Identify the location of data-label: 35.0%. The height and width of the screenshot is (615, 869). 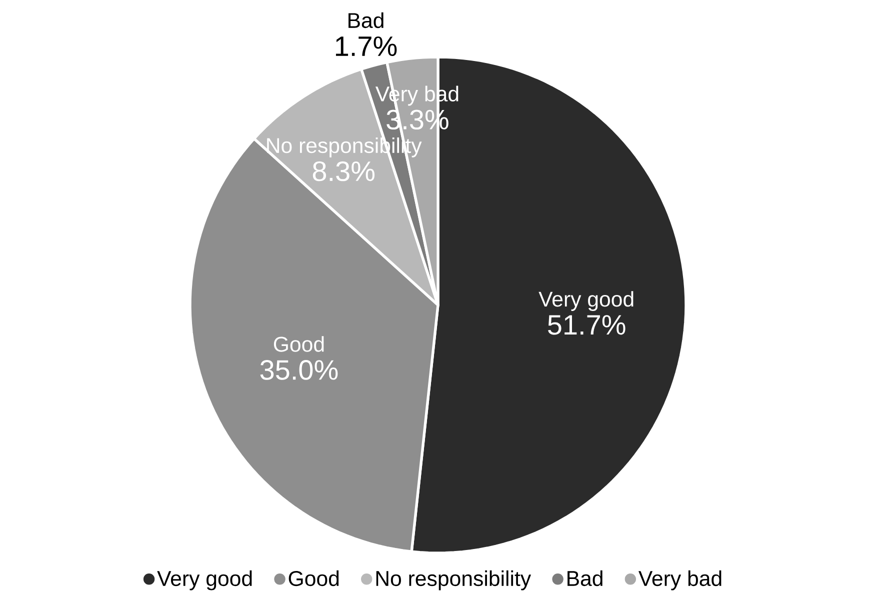
(299, 370).